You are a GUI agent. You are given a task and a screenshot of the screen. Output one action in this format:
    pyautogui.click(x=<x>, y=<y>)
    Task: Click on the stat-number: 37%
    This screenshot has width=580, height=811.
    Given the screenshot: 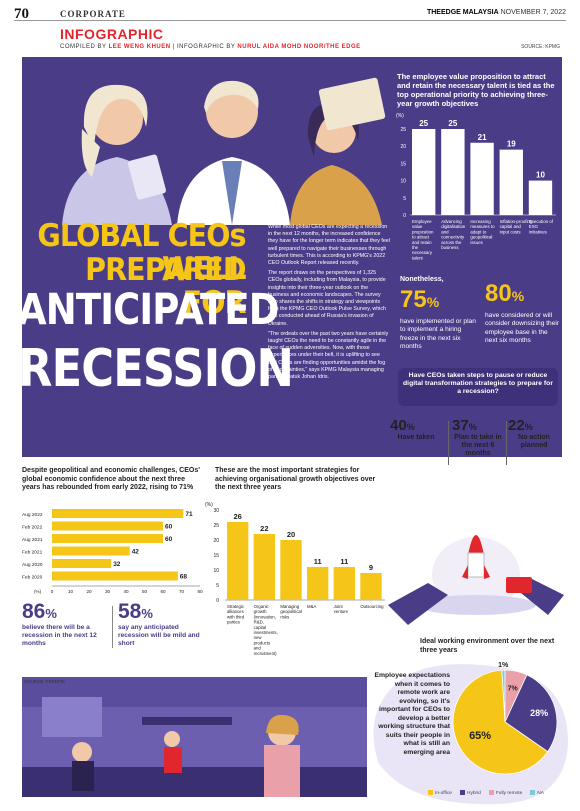 What is the action you would take?
    pyautogui.click(x=464, y=425)
    